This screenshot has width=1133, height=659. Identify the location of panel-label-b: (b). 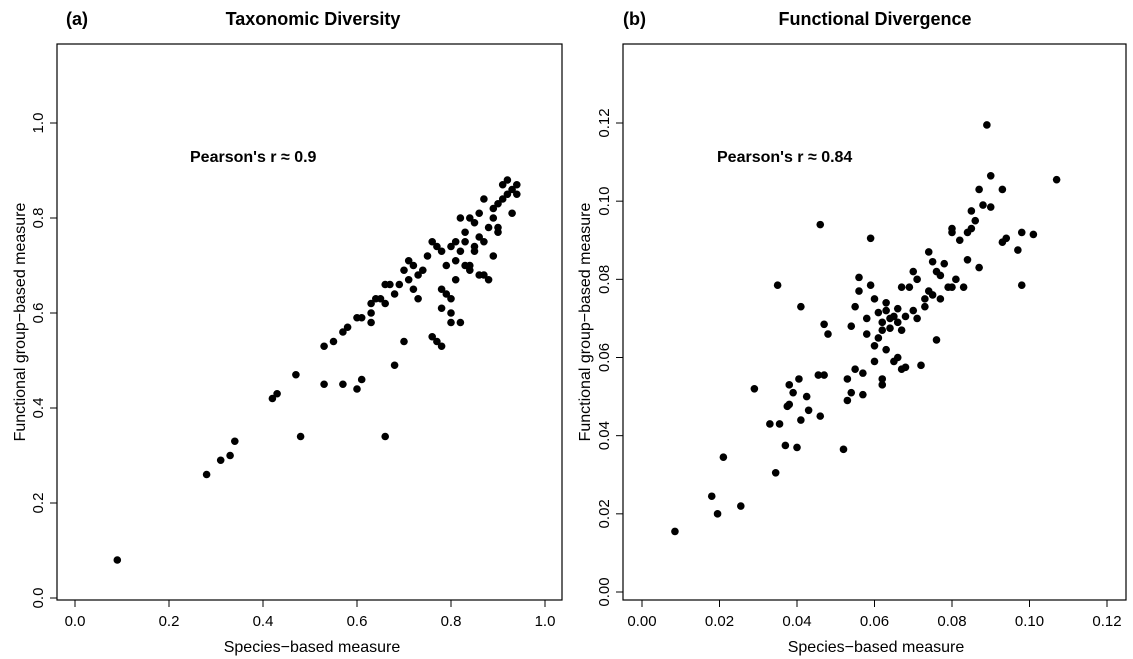
(634, 19).